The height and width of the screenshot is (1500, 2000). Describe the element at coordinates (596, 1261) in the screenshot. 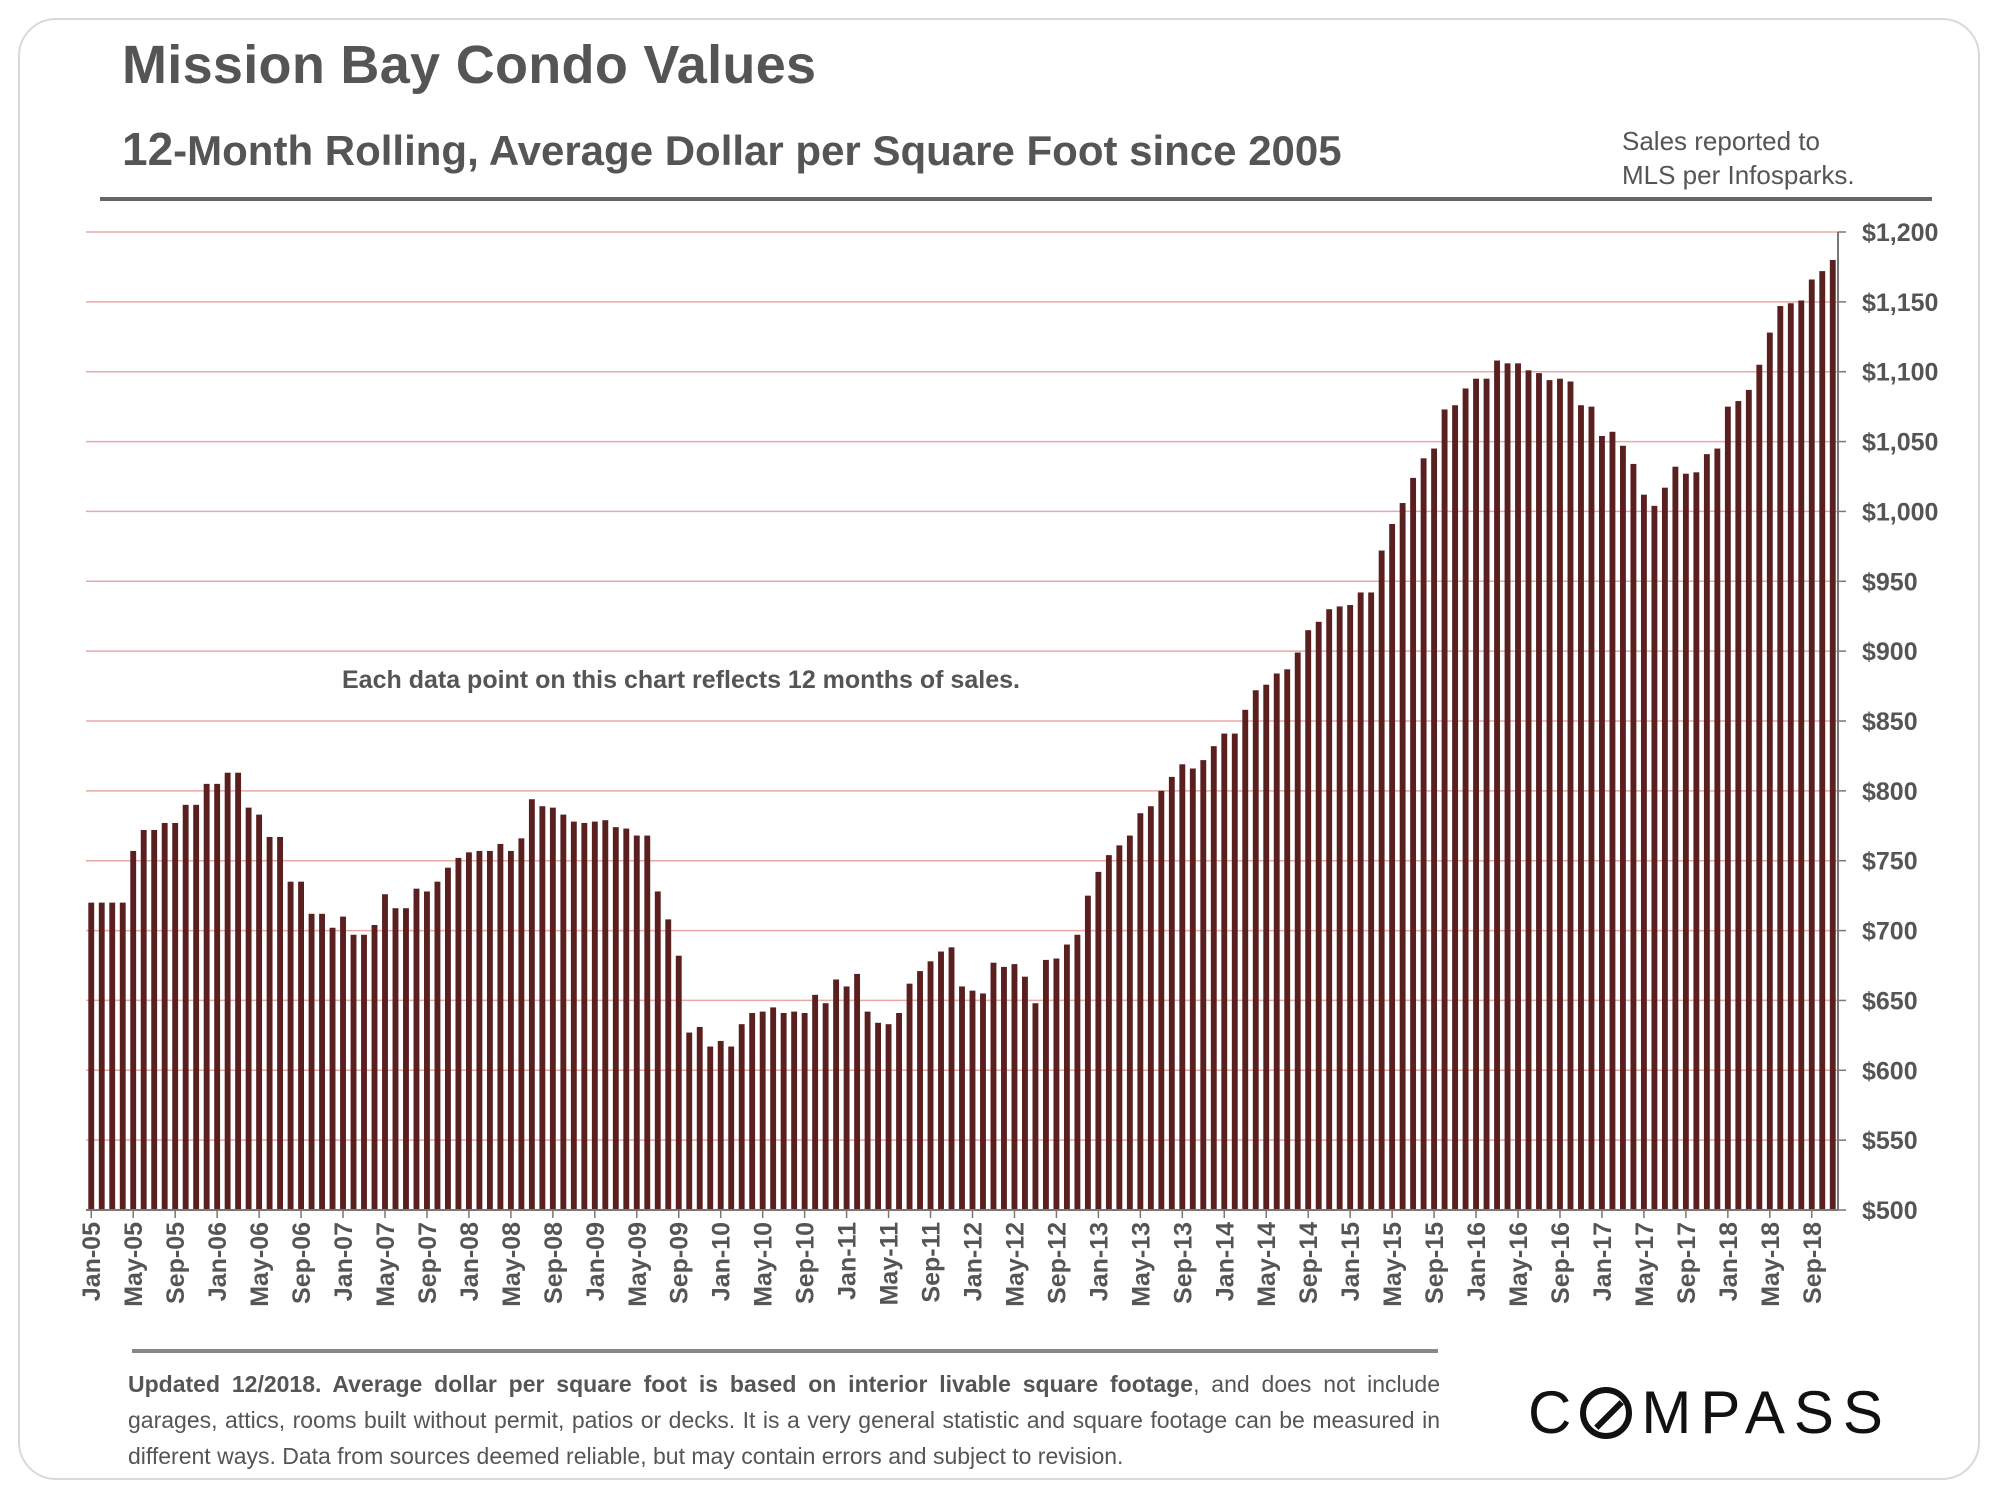

I see `x-tick-label: Jan-09` at that location.